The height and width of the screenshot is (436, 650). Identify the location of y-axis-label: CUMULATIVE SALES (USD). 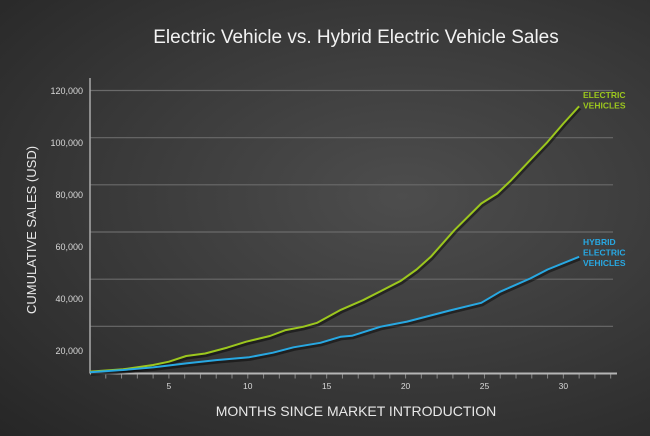
(31, 230).